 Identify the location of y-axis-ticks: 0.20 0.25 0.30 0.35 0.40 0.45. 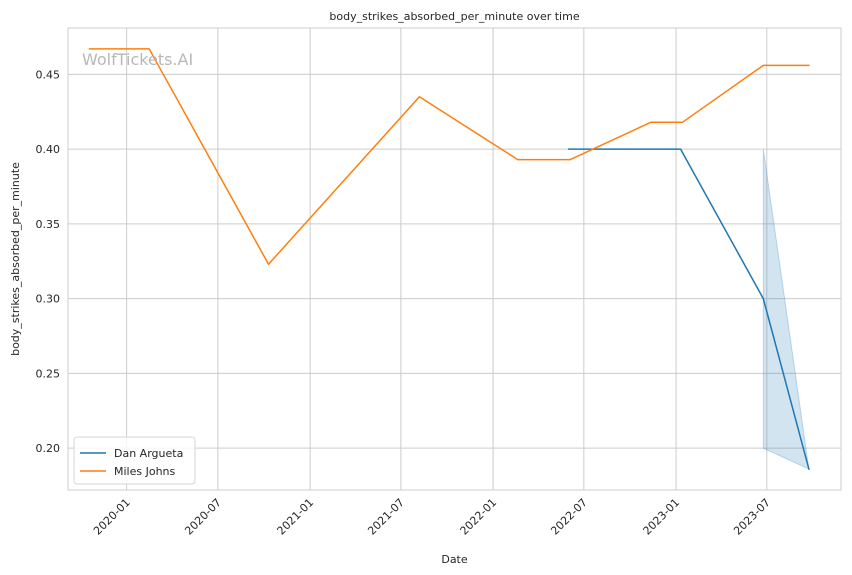
(48, 261).